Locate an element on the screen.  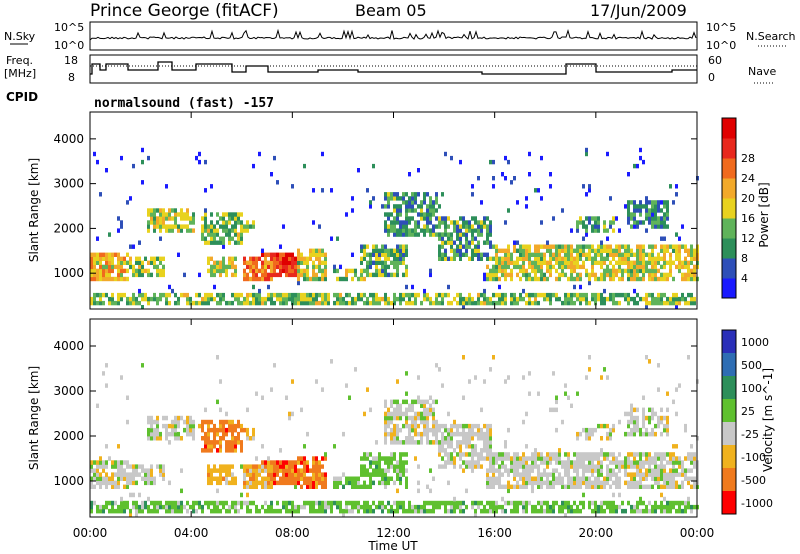
y-tick-label: 3000 is located at coordinates (68, 391).